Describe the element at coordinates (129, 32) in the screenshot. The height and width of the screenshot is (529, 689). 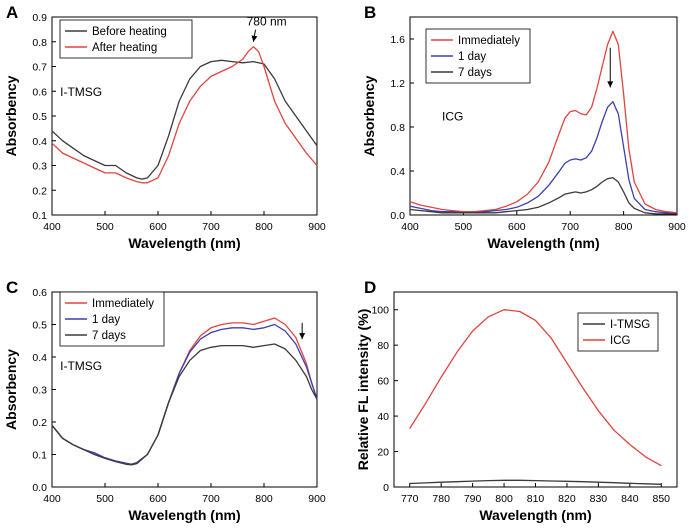
I see `legend-label: Before heating` at that location.